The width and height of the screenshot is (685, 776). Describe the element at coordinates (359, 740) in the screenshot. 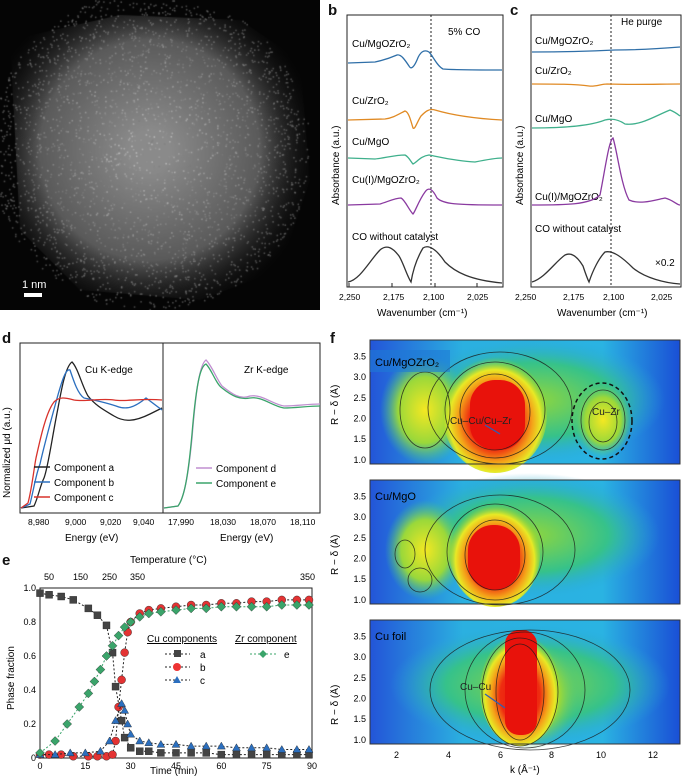

I see `r-tick-2-0: 1.0` at that location.